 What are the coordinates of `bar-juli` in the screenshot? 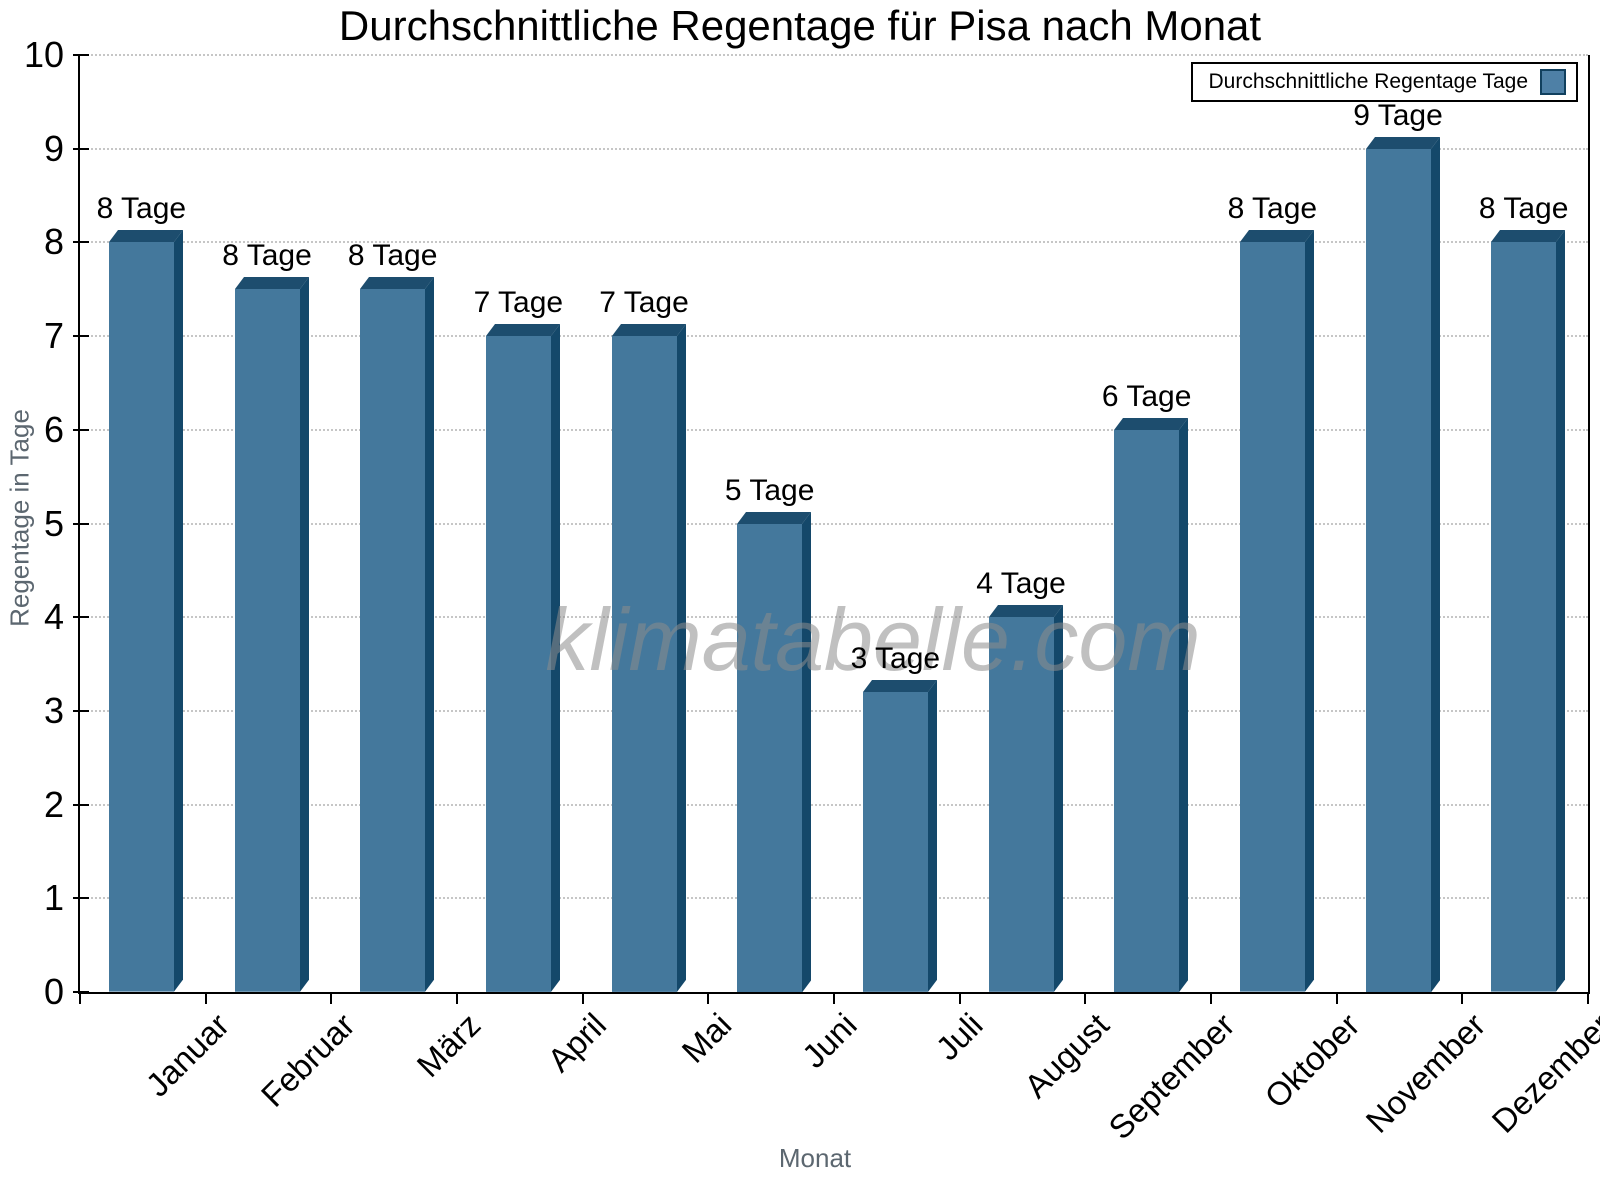 It's located at (899, 836).